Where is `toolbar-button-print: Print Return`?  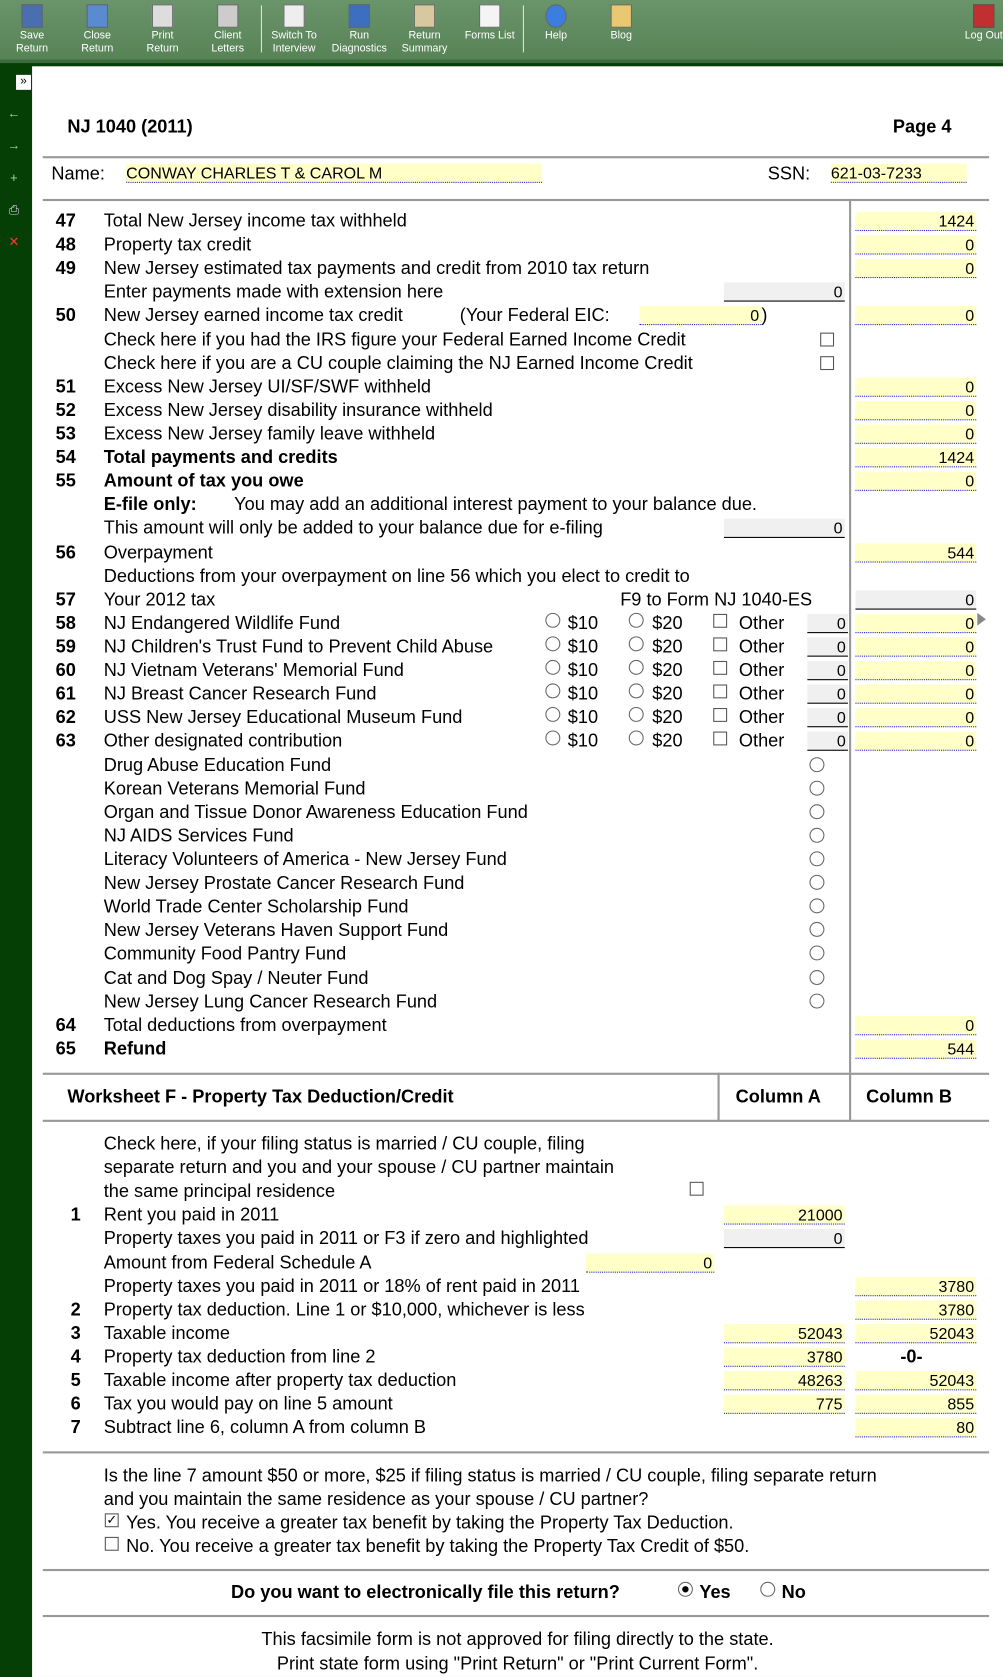
toolbar-button-print: Print Return is located at coordinates (162, 29).